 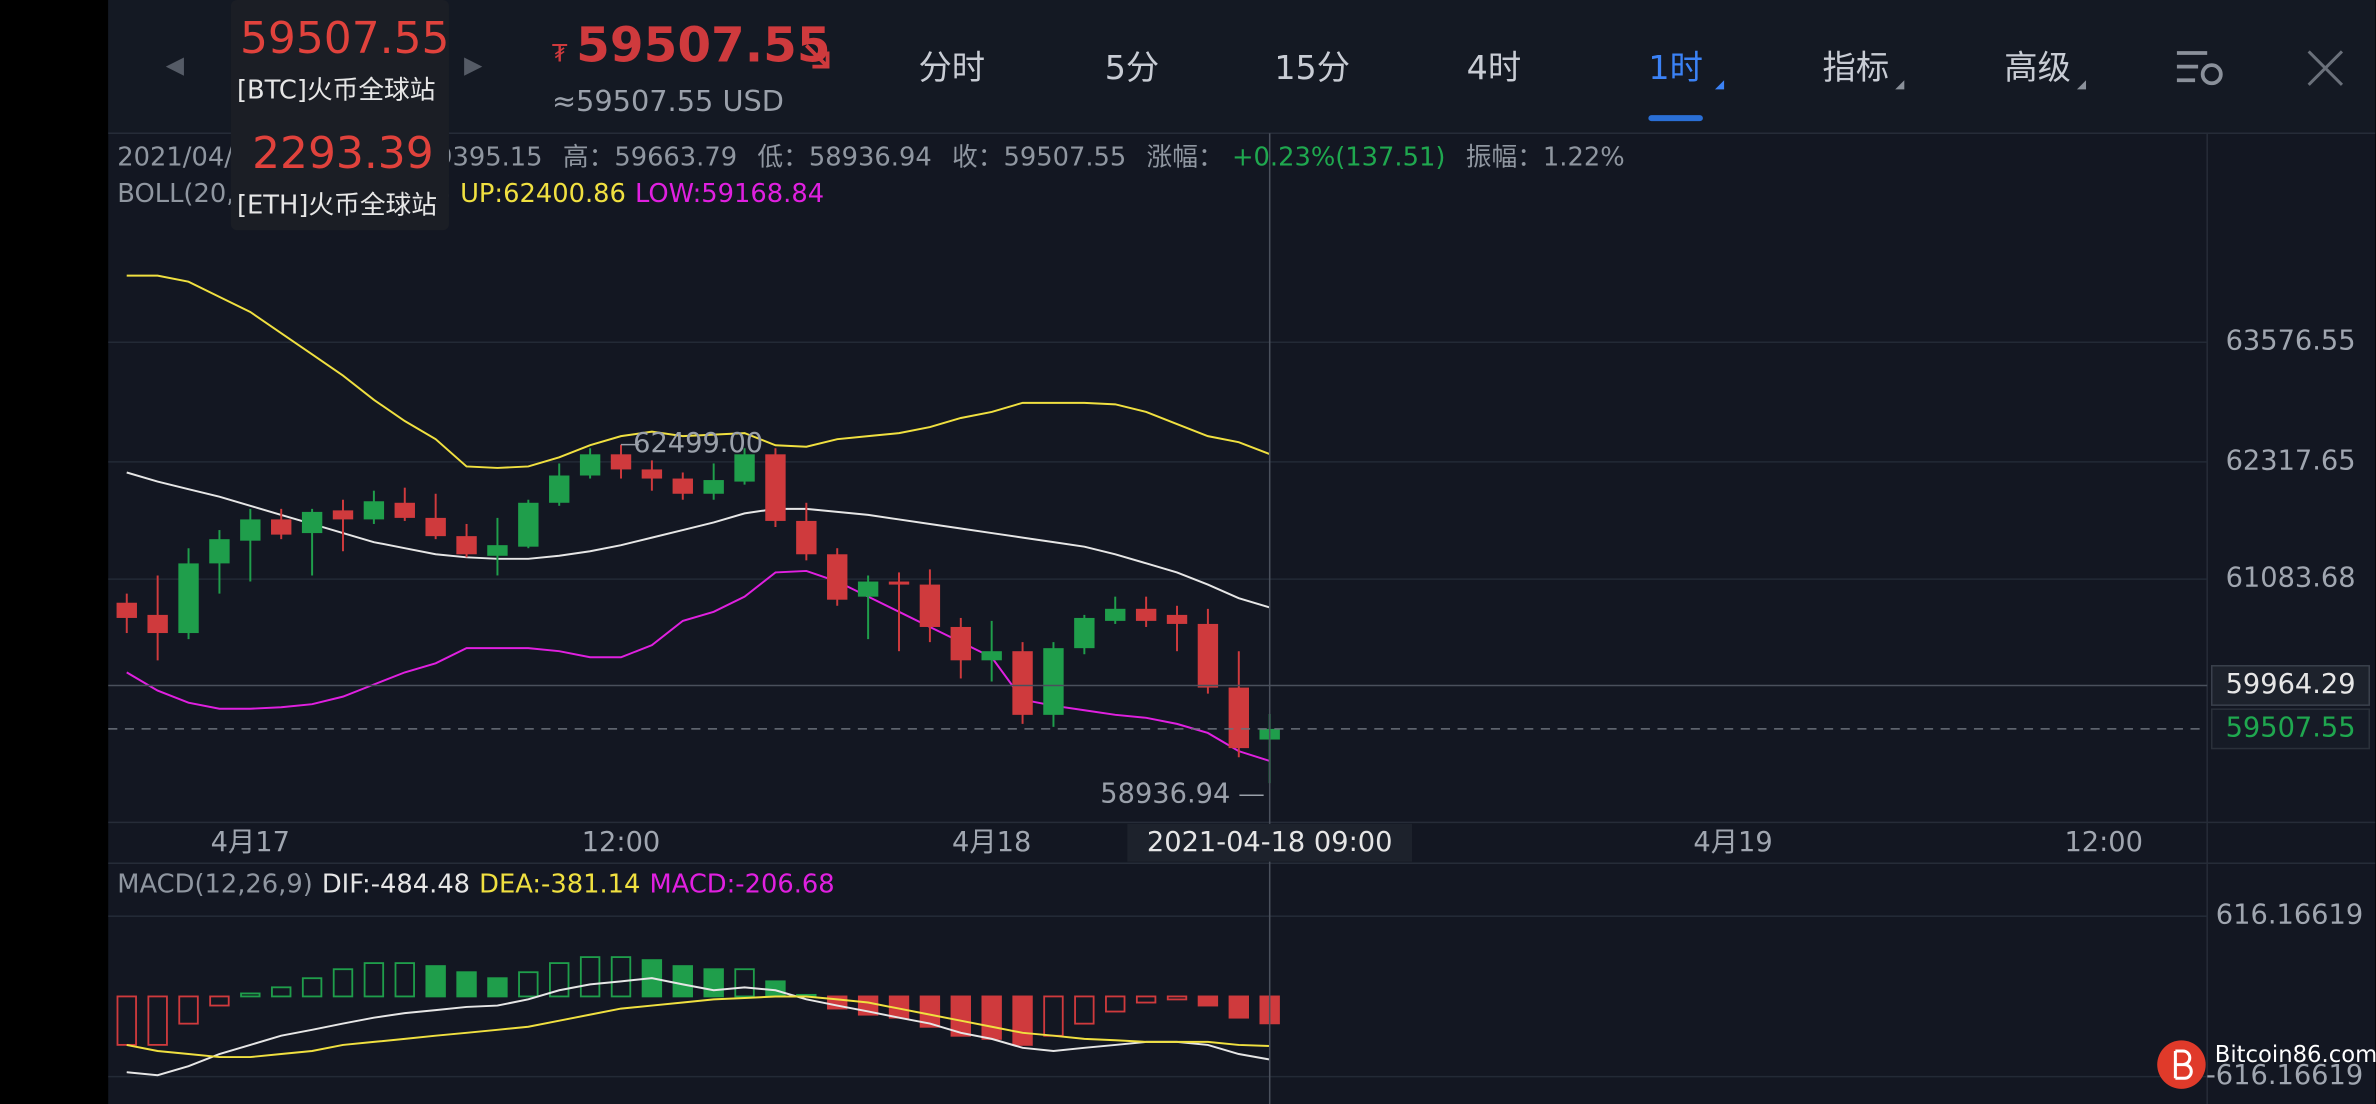 What do you see at coordinates (473, 66) in the screenshot?
I see `next-arrow` at bounding box center [473, 66].